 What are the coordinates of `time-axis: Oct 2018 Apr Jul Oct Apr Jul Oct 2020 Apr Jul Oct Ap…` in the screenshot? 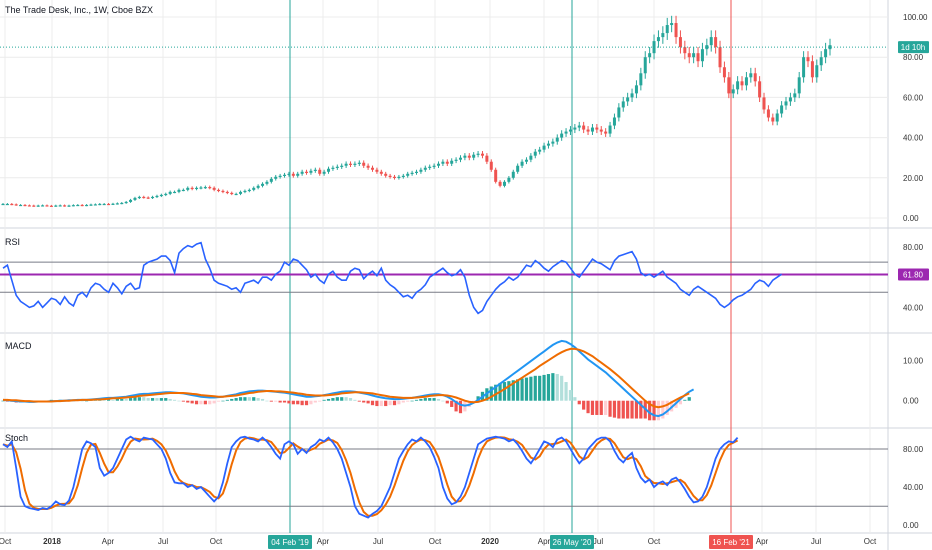 It's located at (438, 541).